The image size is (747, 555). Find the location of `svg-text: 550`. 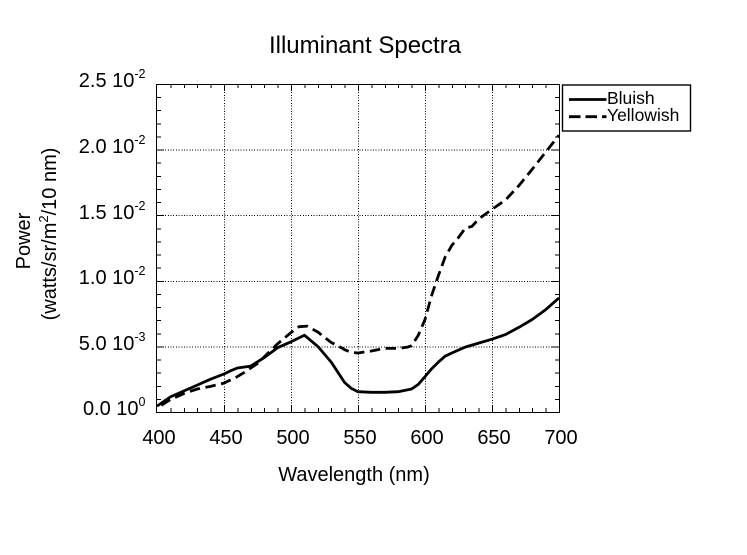

svg-text: 550 is located at coordinates (359, 438).